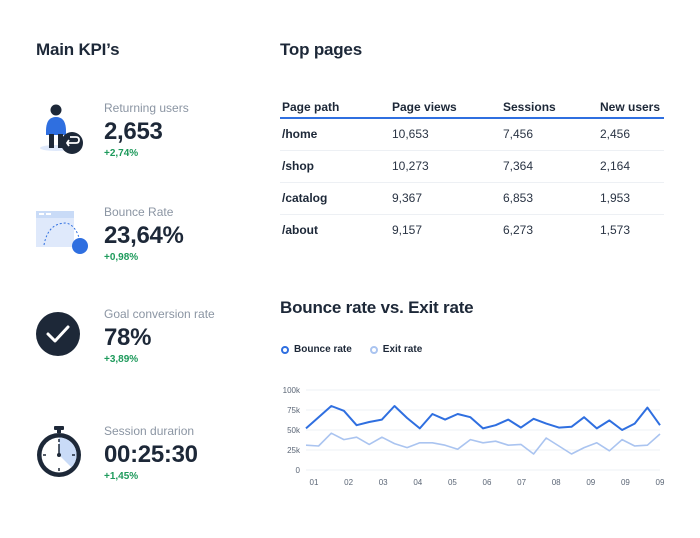  What do you see at coordinates (549, 166) in the screenshot?
I see `cell-sessions: 7,364` at bounding box center [549, 166].